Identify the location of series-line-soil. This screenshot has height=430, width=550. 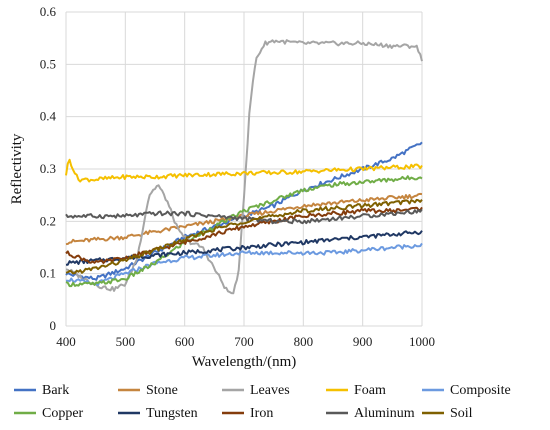
(244, 236).